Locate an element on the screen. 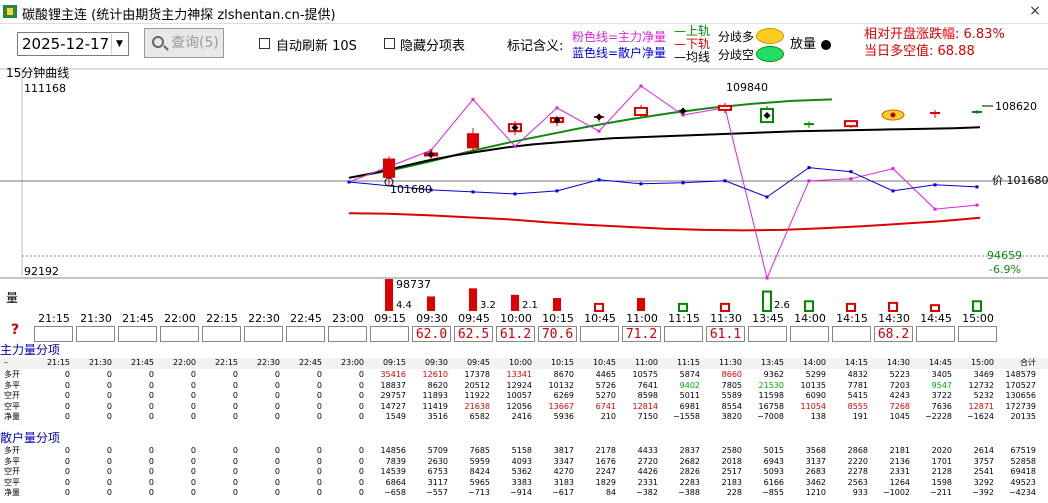 Image resolution: width=1048 pixels, height=503 pixels. candle-body is located at coordinates (641, 111).